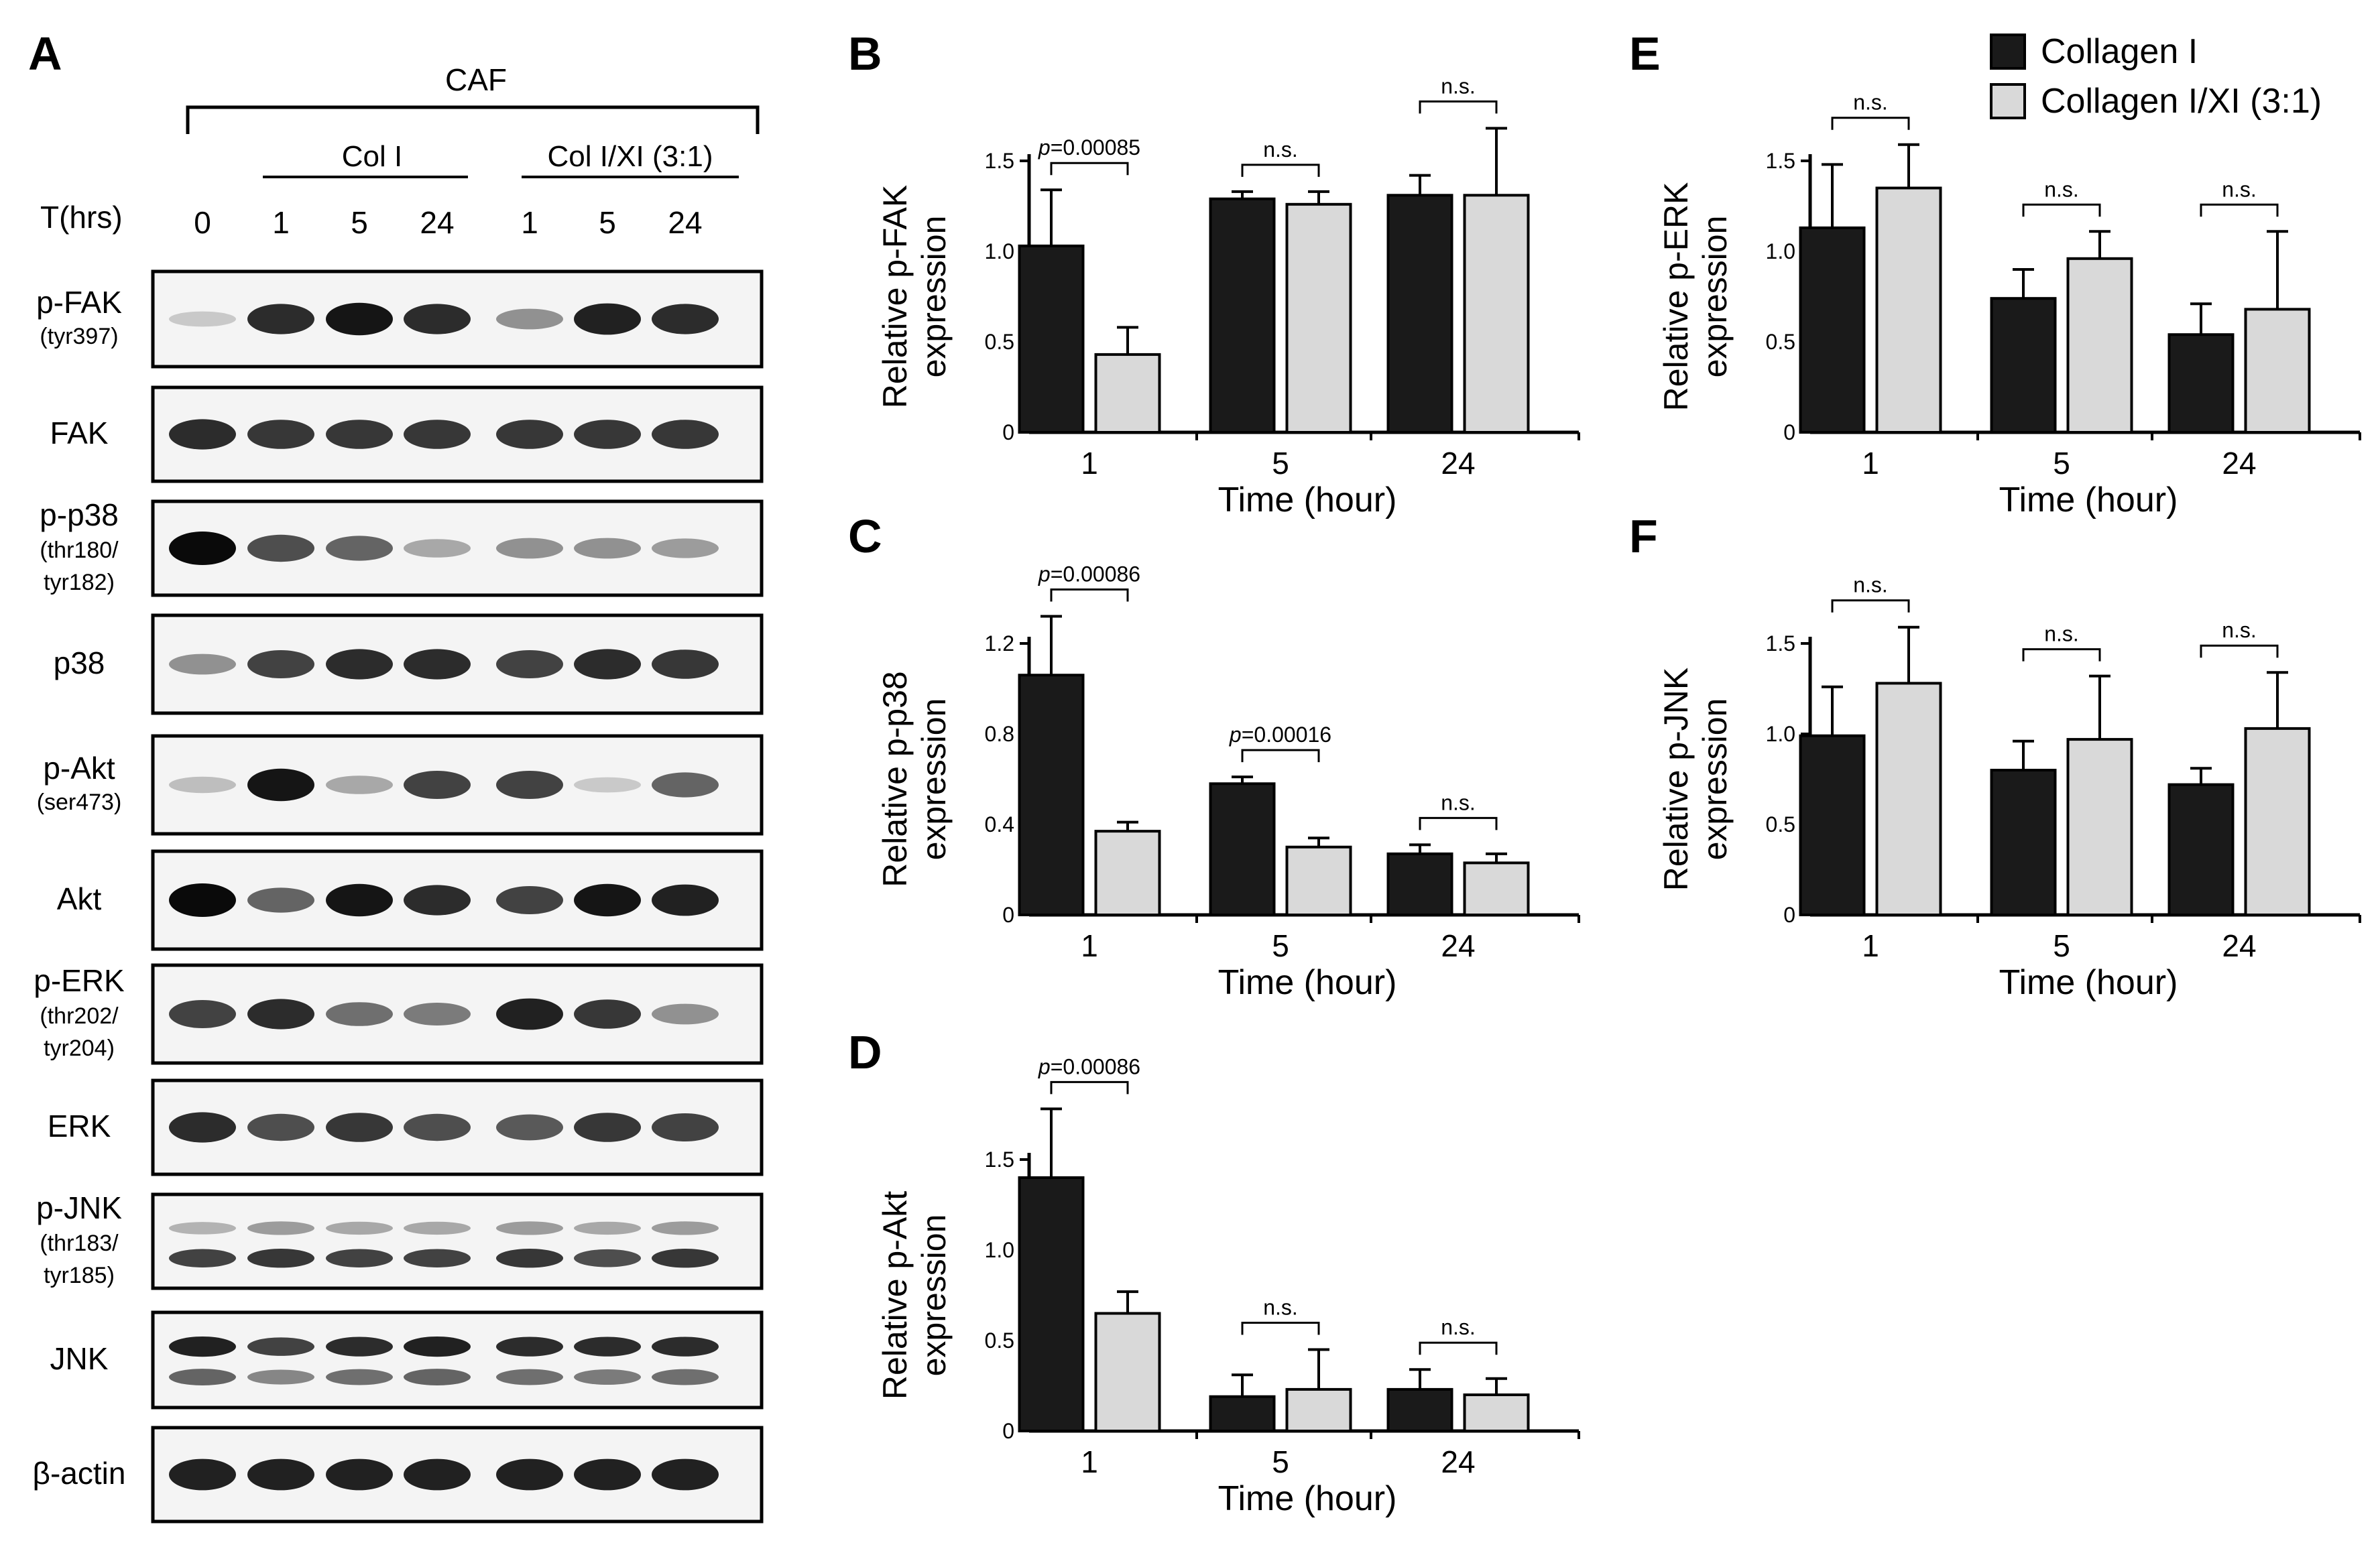 Image resolution: width=2380 pixels, height=1555 pixels. What do you see at coordinates (1089, 1461) in the screenshot?
I see `x-tick-label: 1` at bounding box center [1089, 1461].